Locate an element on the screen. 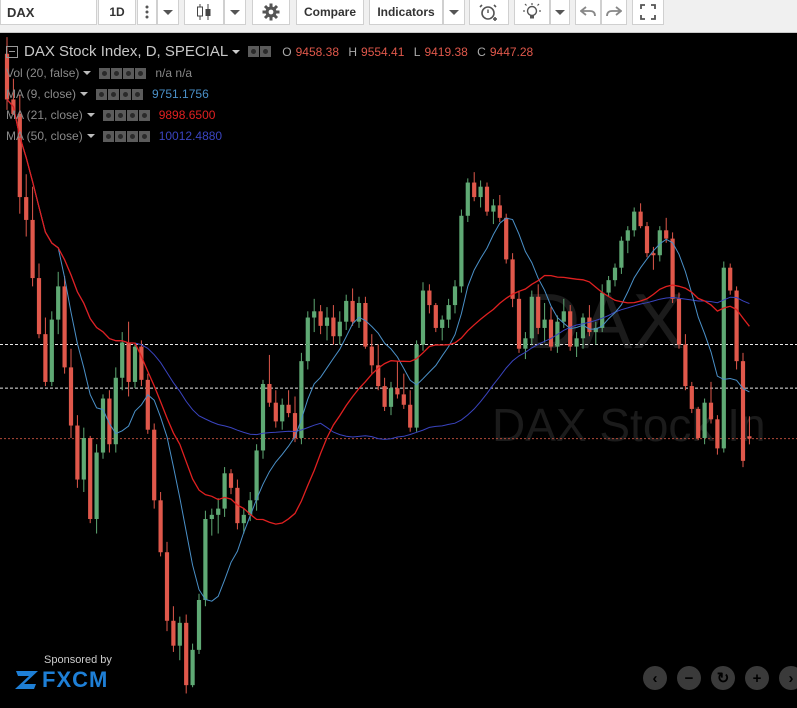  undo-button is located at coordinates (588, 12).